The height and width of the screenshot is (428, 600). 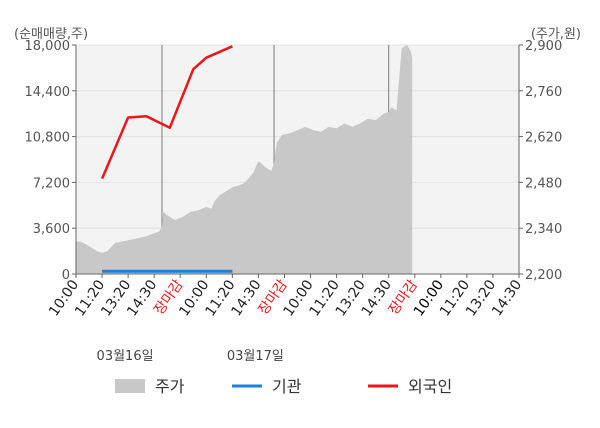 I want to click on left-tick-label: 10,800, so click(x=48, y=138).